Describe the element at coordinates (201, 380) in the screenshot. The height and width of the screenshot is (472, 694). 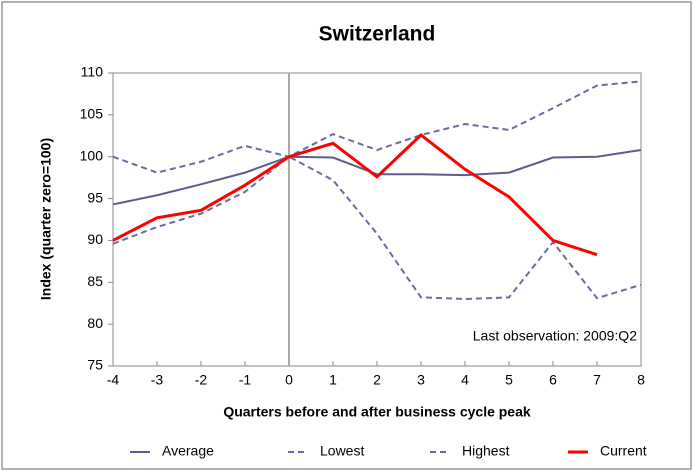
I see `x-tick-label: -2` at that location.